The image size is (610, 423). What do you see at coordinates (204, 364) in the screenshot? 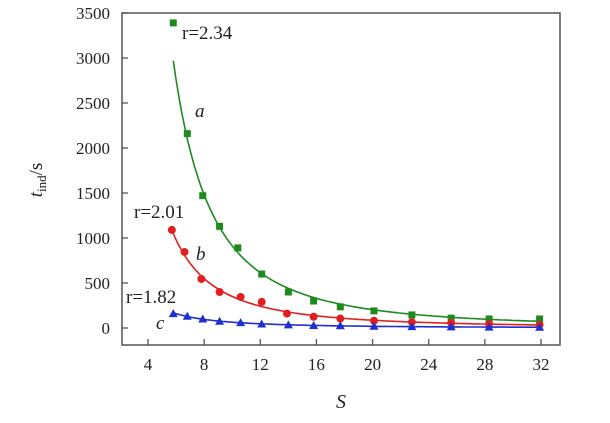
I see `x-tick-label: 8` at bounding box center [204, 364].